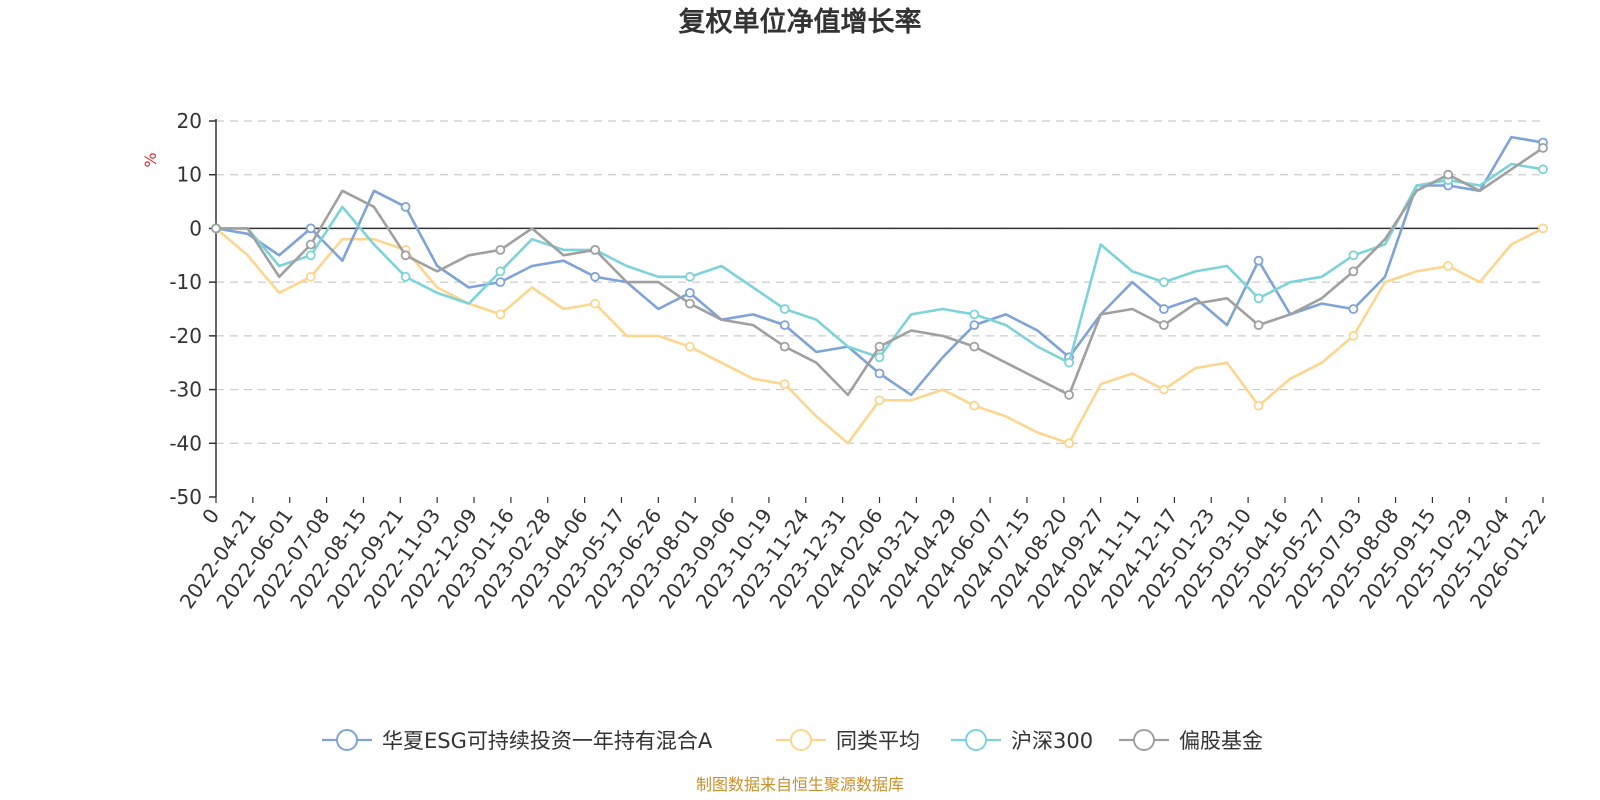 Image resolution: width=1600 pixels, height=800 pixels. I want to click on legend-label: 沪深300, so click(1052, 741).